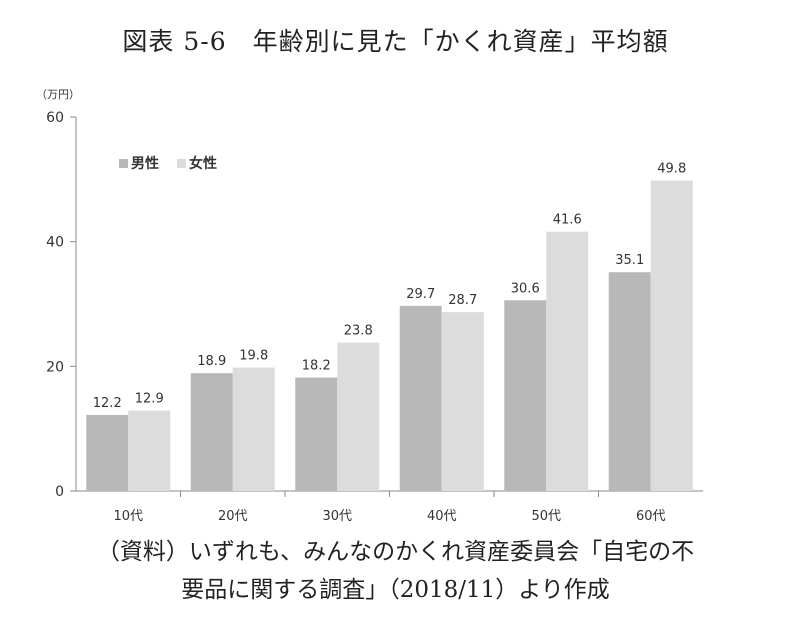  Describe the element at coordinates (358, 331) in the screenshot. I see `data-label: 23.8` at that location.